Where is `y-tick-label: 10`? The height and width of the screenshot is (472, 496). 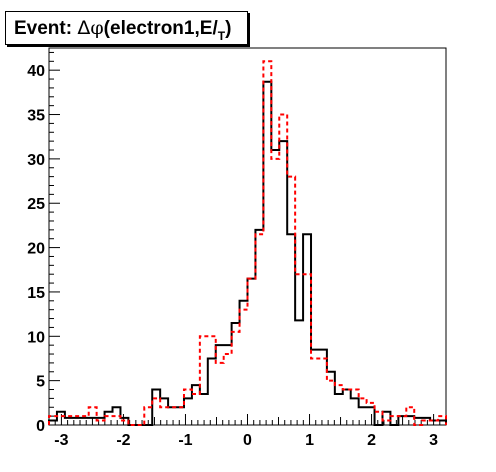 y-tick-label: 10 is located at coordinates (36, 337).